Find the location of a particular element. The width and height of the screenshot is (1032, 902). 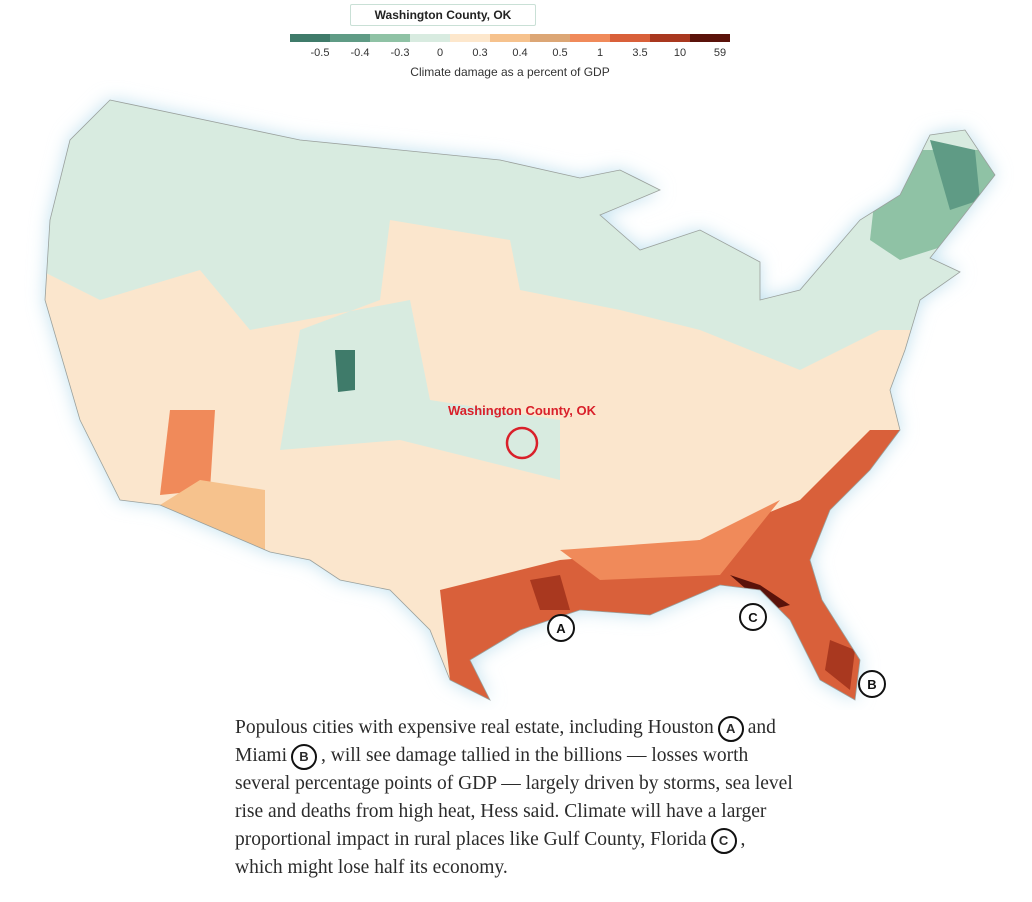

miami is located at coordinates (840, 665).